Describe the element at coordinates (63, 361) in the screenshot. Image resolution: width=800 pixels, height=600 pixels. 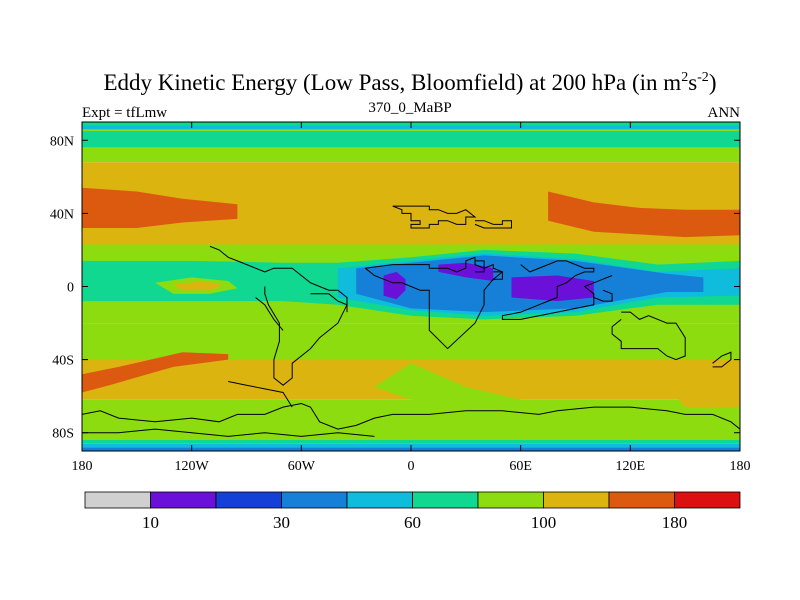
I see `y-tick-label: 40S` at that location.